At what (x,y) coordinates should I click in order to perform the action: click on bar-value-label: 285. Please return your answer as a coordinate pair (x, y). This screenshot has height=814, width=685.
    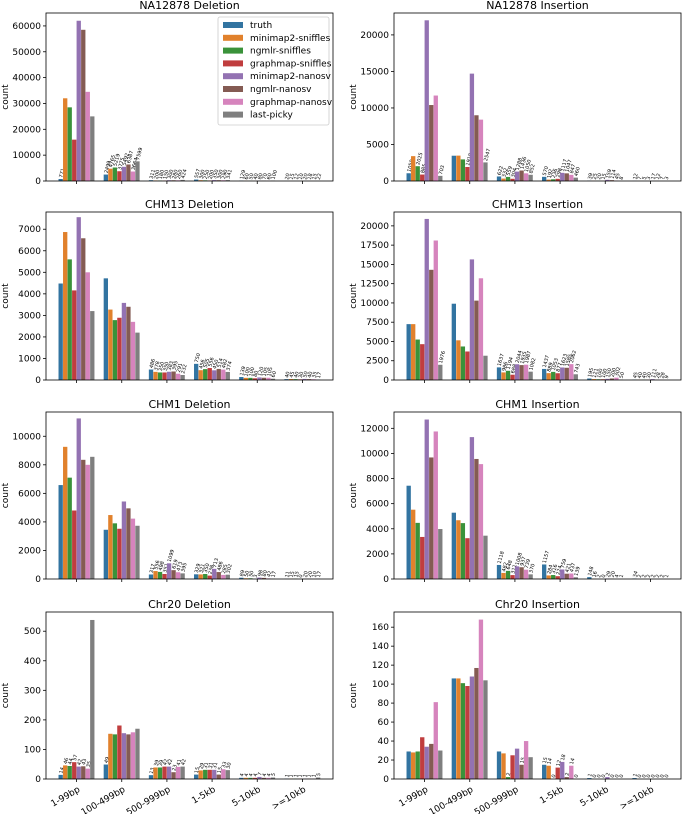
    Looking at the image, I should click on (225, 569).